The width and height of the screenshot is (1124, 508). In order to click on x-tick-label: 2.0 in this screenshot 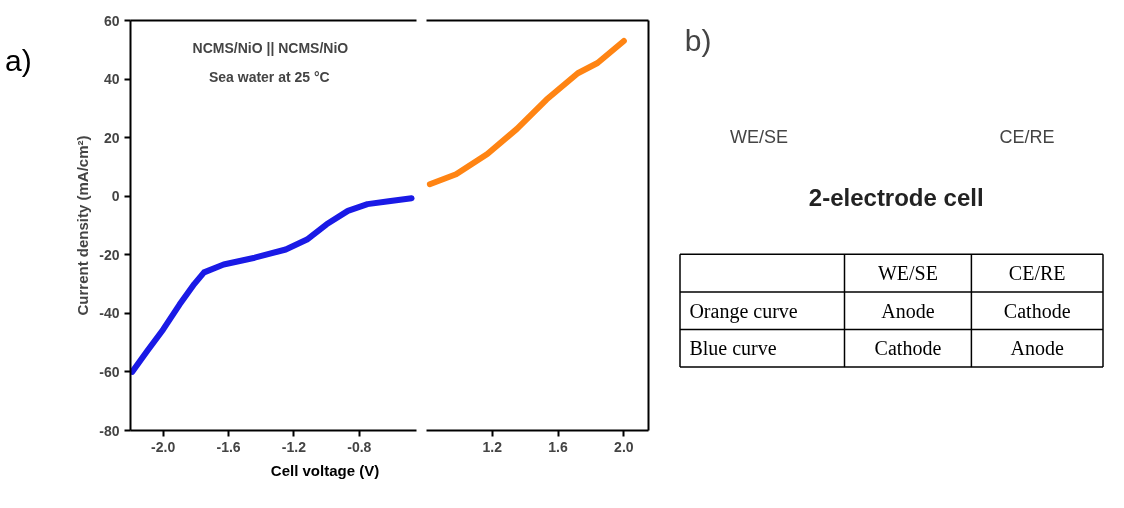, I will do `click(624, 446)`.